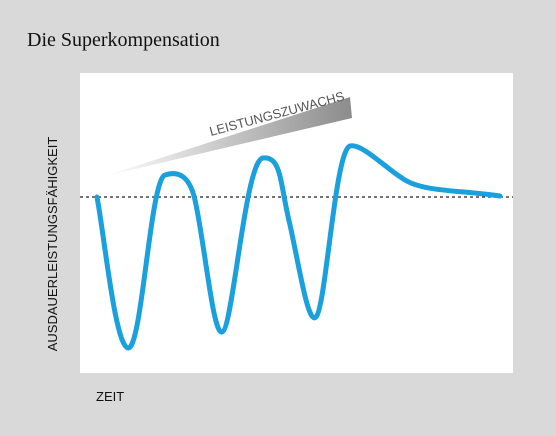  I want to click on y-axis-label: AUSDAUERLEISTUNGSFÄHIGKEIT, so click(52, 244).